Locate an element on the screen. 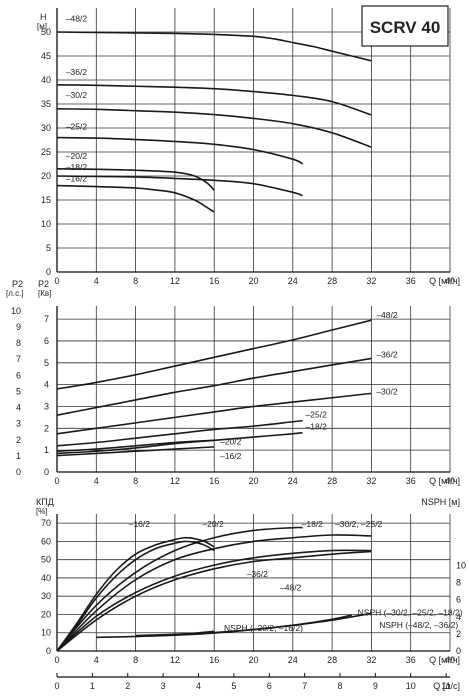 The width and height of the screenshot is (469, 700). x-tick-label: 0 is located at coordinates (56, 281).